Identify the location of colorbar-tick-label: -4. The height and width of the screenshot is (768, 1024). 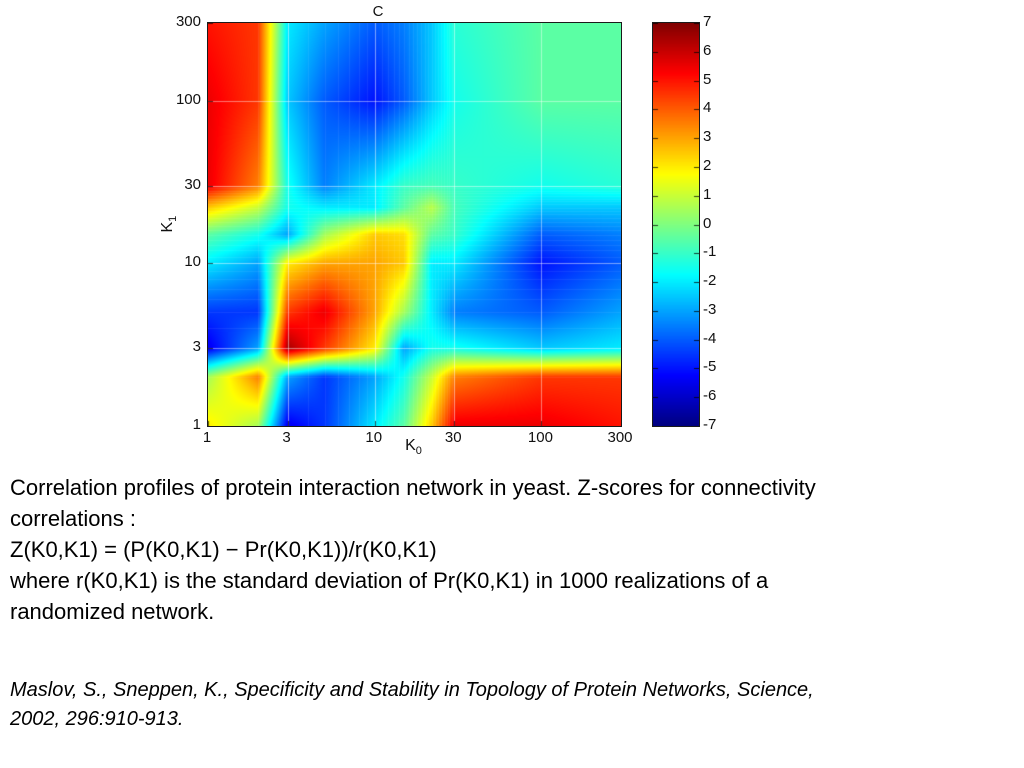
(710, 338).